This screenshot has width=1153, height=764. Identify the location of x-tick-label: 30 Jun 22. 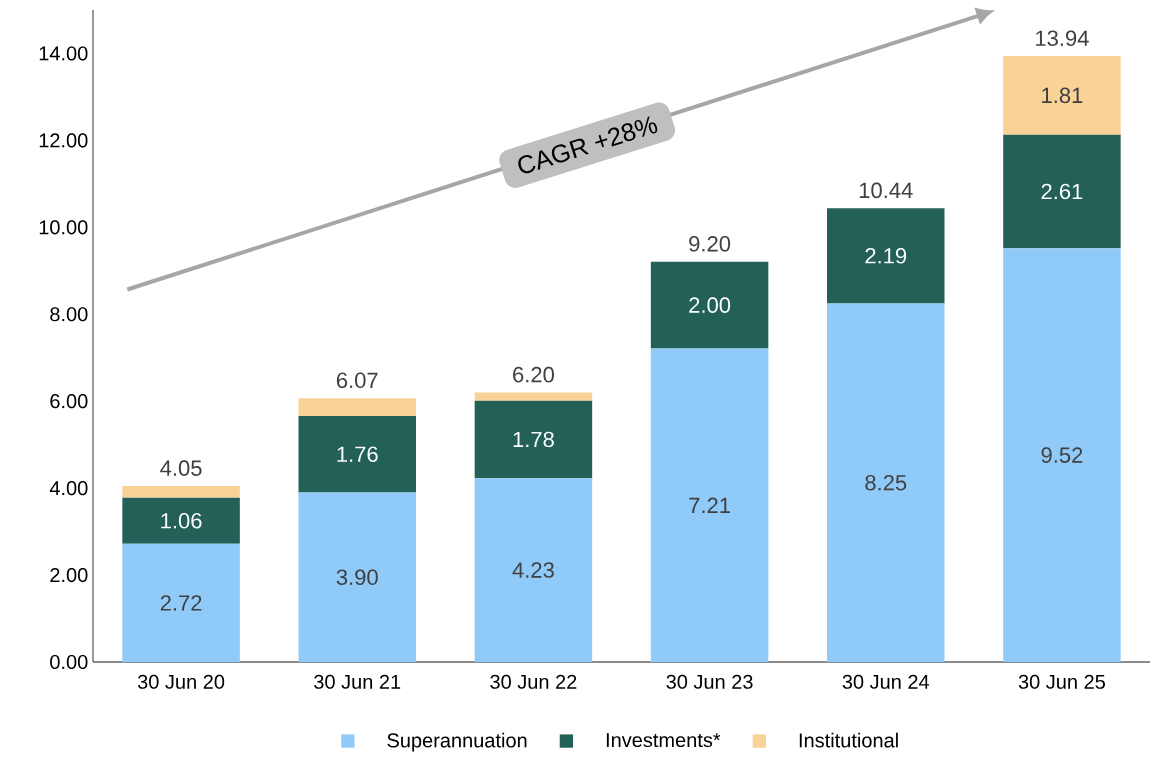
(533, 681).